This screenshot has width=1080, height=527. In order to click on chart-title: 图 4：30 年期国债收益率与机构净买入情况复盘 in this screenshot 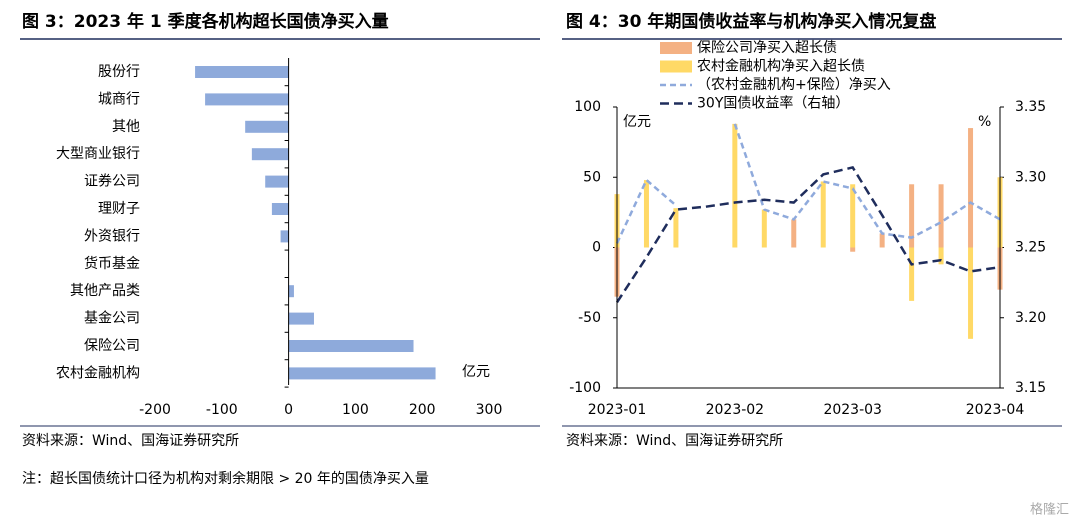, I will do `click(751, 21)`.